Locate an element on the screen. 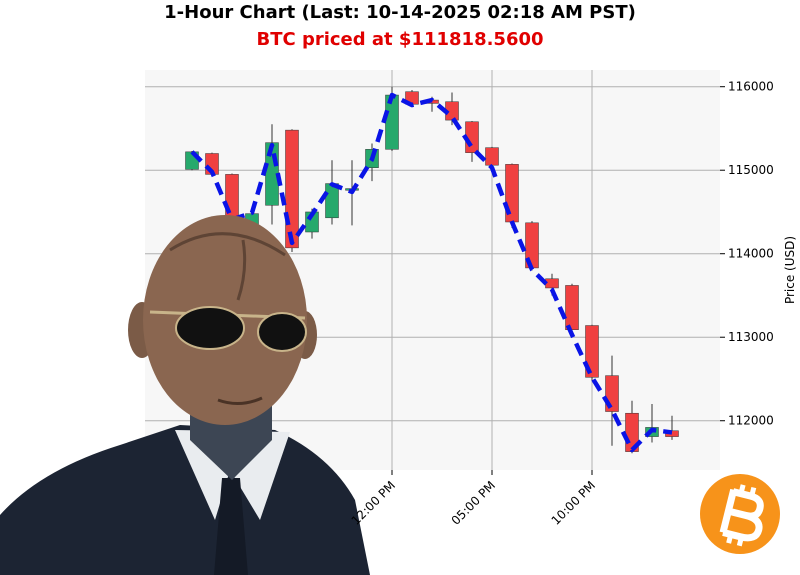 The height and width of the screenshot is (575, 800). logo-b is located at coordinates (741, 515).